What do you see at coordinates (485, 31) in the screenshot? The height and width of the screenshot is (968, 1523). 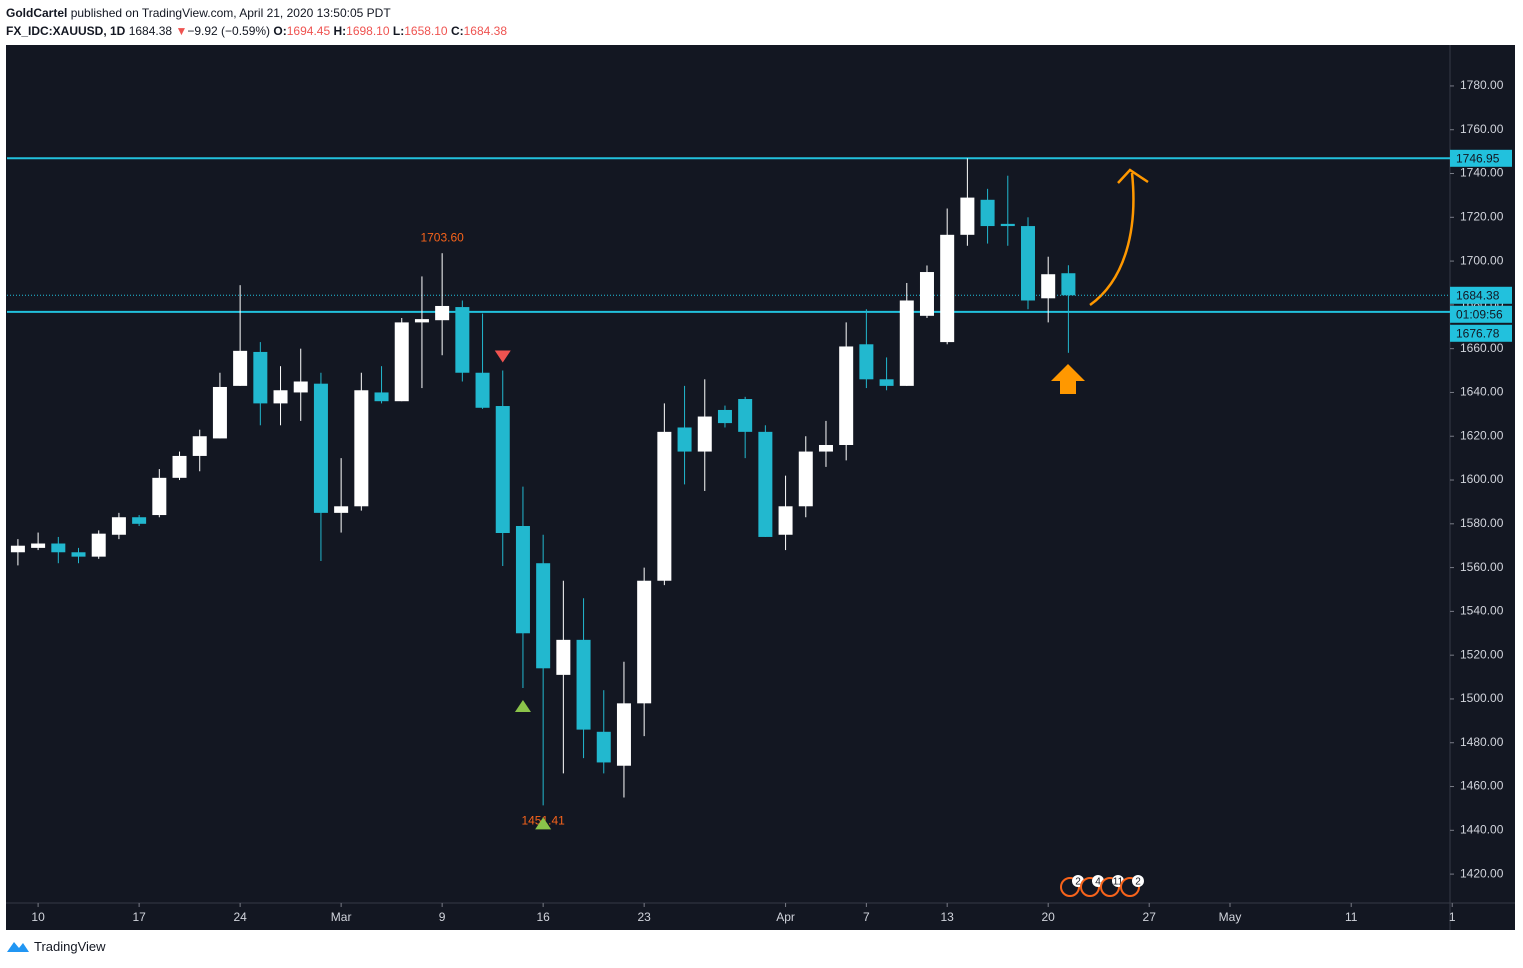 I see `close: 1684.38` at bounding box center [485, 31].